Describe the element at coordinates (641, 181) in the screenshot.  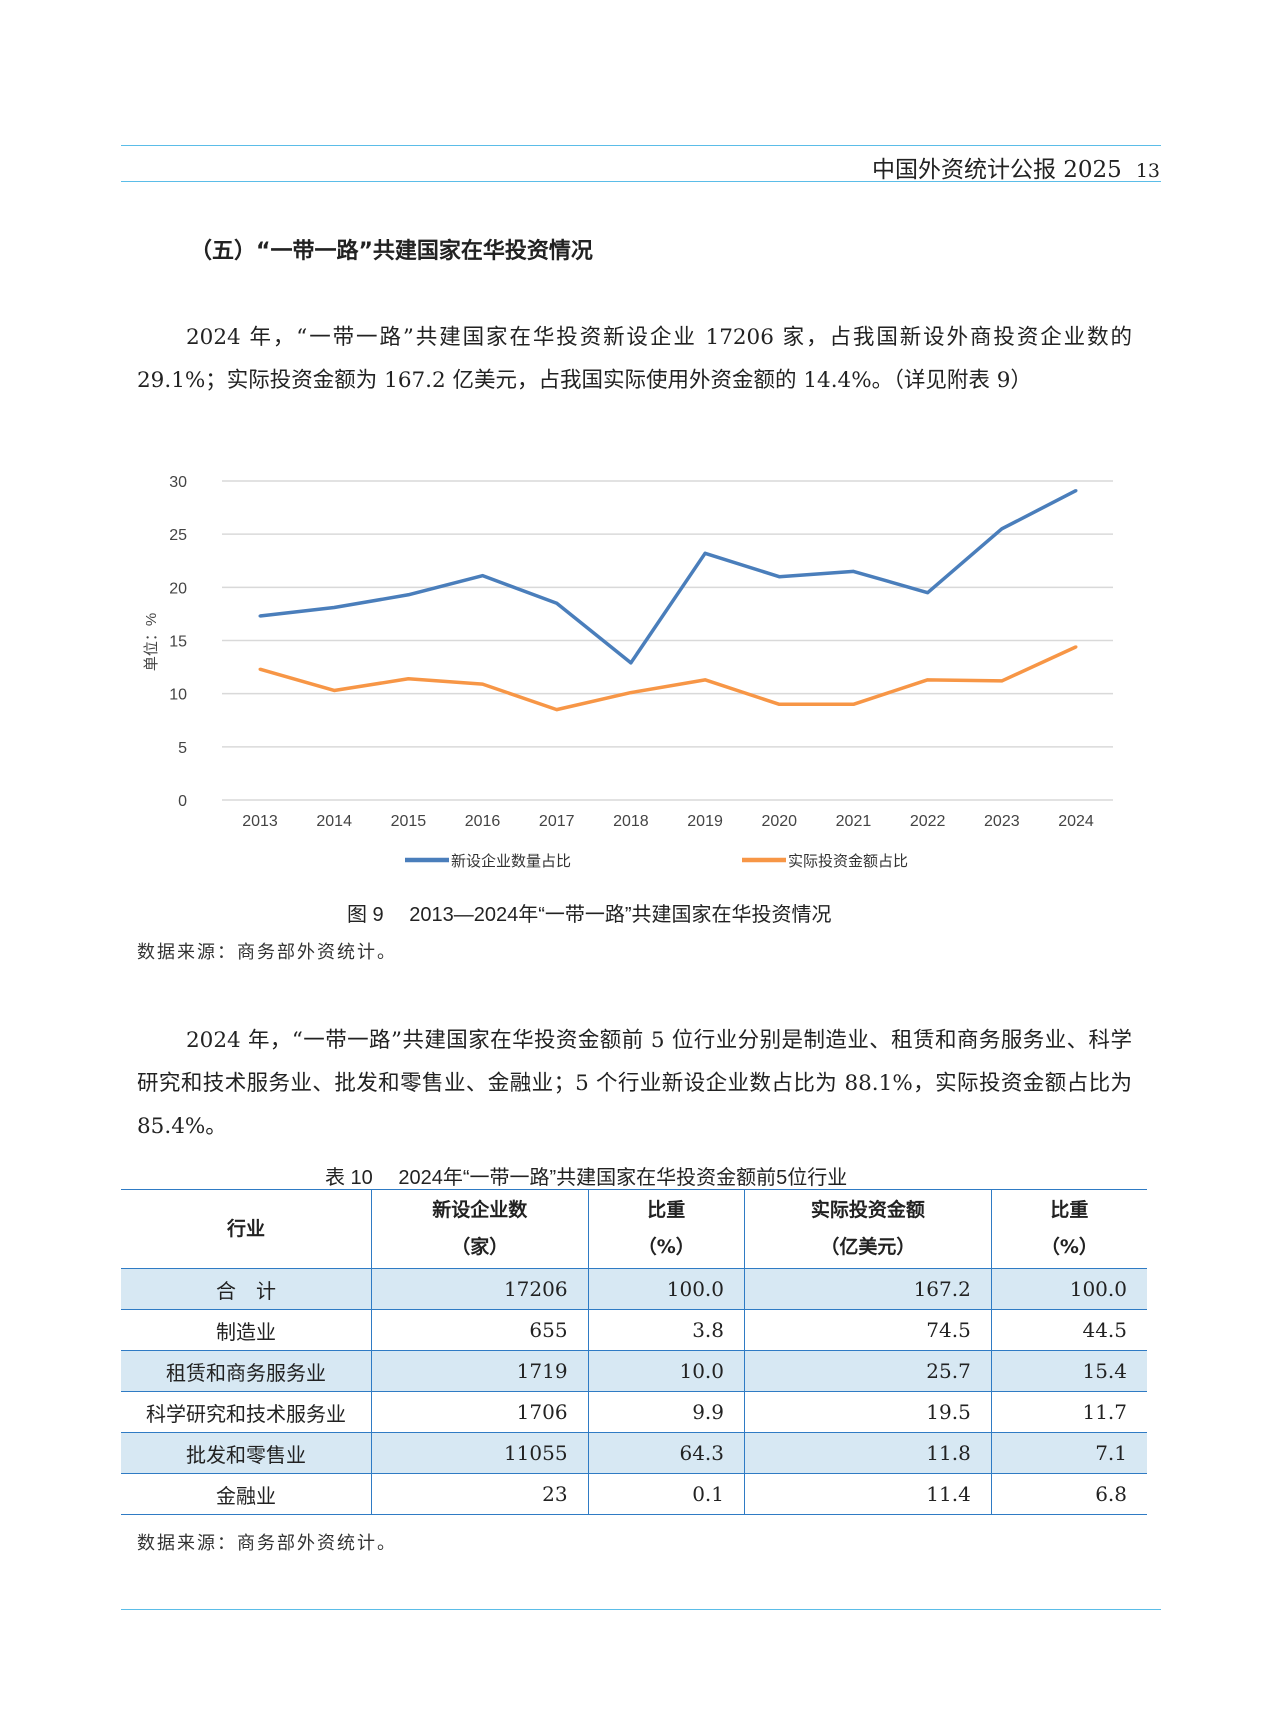
I see `header-bottom-rule` at that location.